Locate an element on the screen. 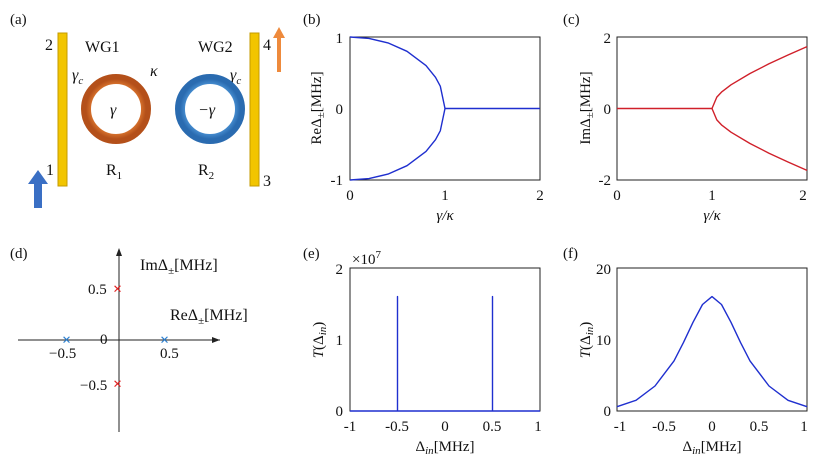 This screenshot has height=466, width=830. b-xtick-0: 0 is located at coordinates (350, 196).